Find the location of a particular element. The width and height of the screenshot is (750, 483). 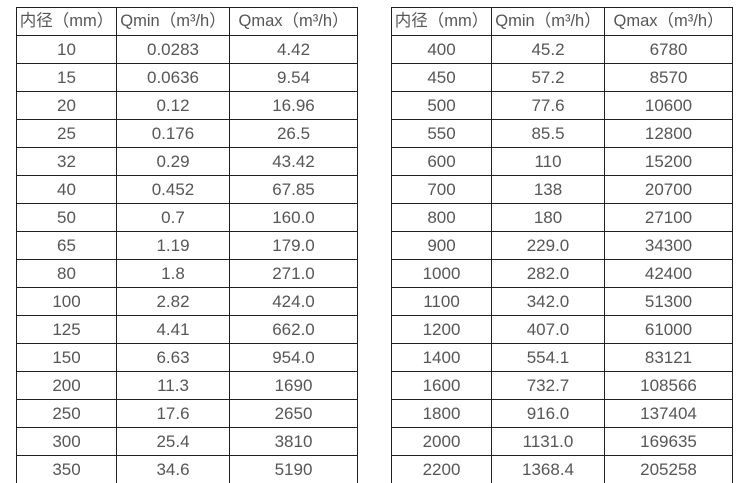

table-row: 1200 407.0 61000 is located at coordinates (562, 329).